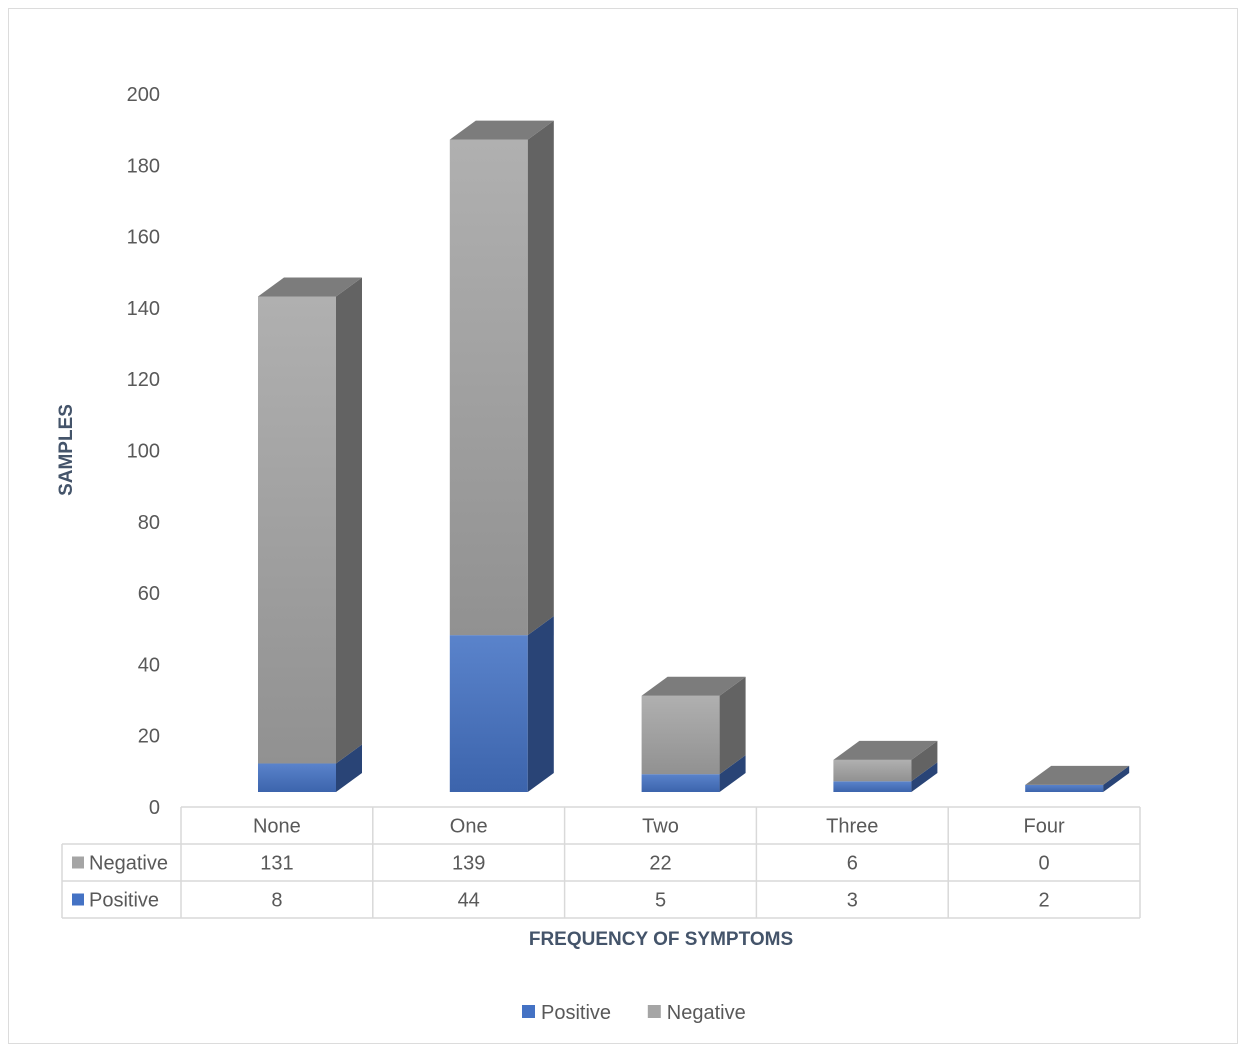 The image size is (1240, 1046). Describe the element at coordinates (297, 777) in the screenshot. I see `bar-positive-none` at that location.